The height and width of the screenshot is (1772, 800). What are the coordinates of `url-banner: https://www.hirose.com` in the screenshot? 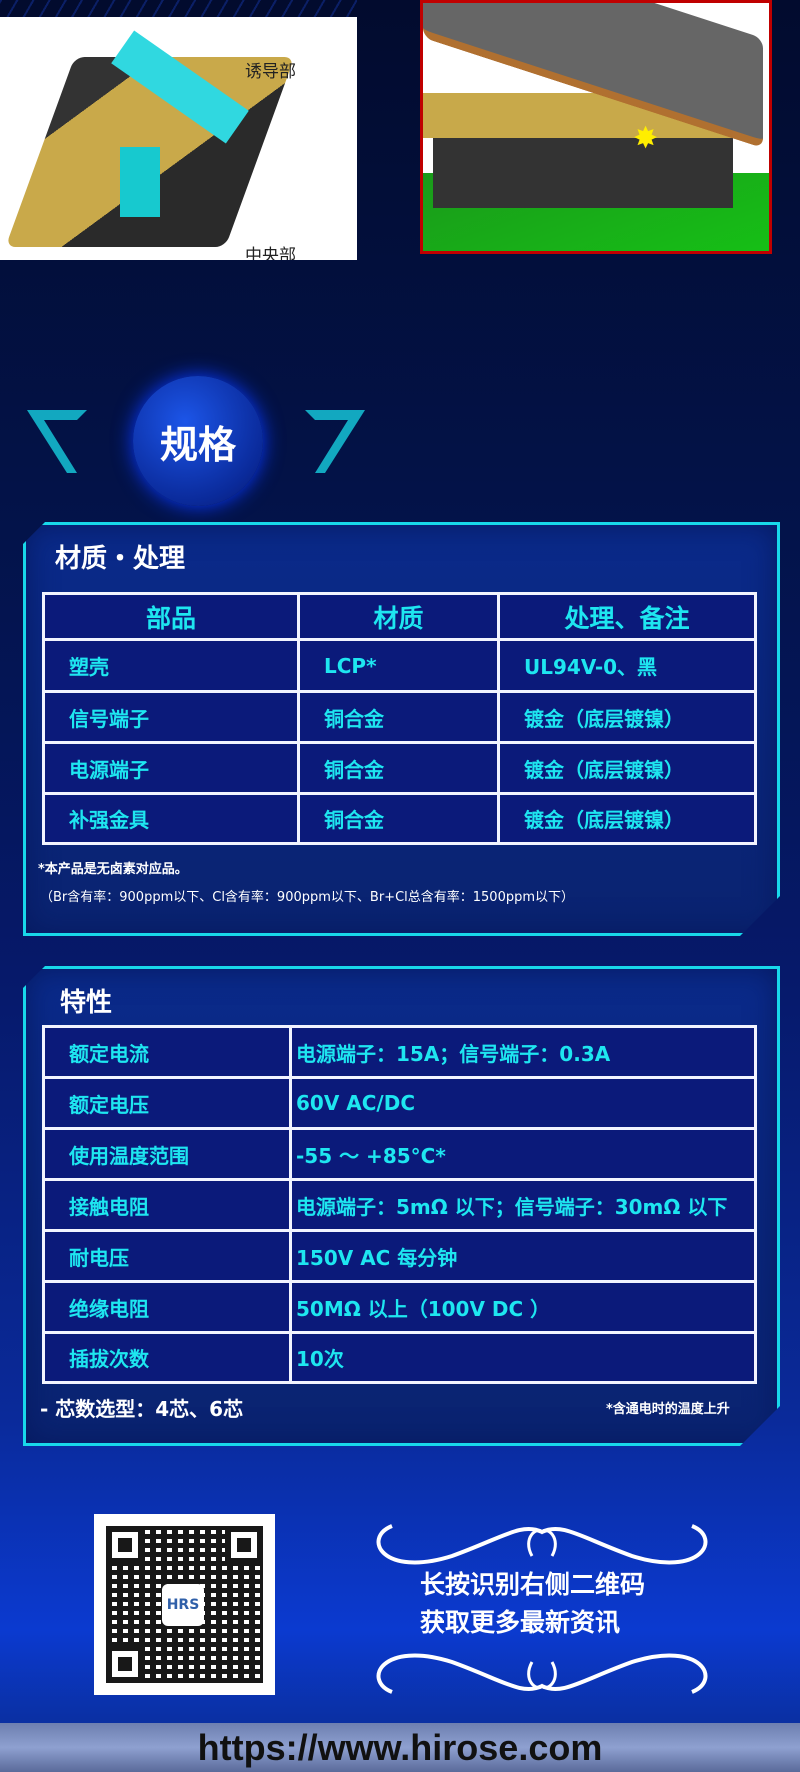 It's located at (400, 1747).